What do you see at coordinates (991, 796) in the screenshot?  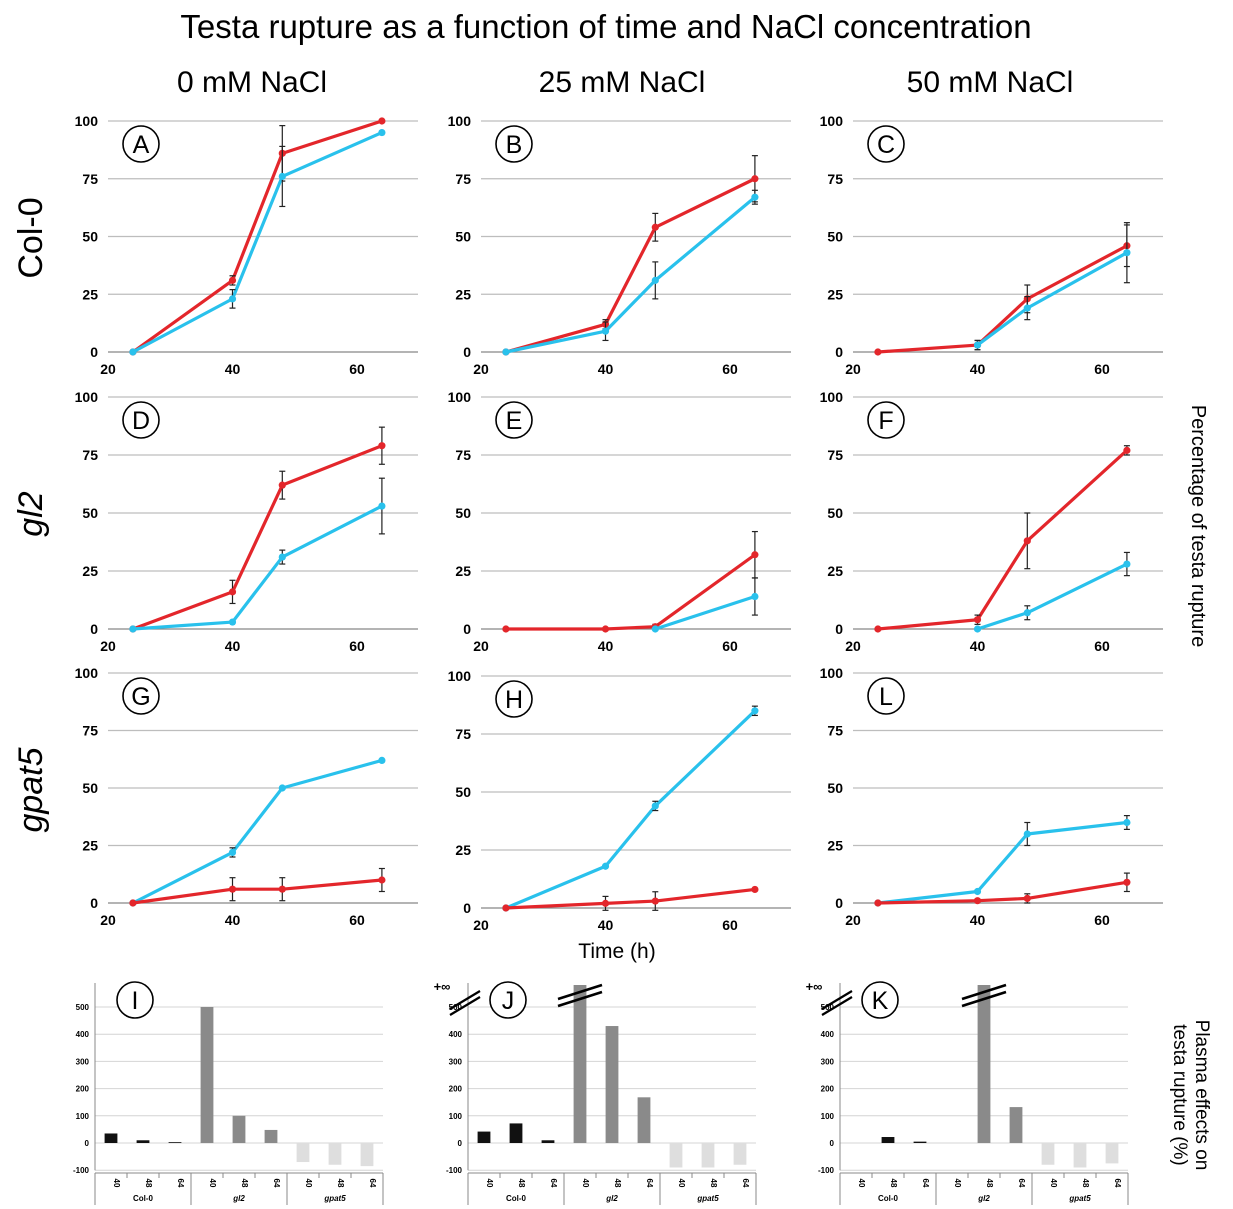 I see `panel-L: 0 25 50 75 100 20 40 60 L` at bounding box center [991, 796].